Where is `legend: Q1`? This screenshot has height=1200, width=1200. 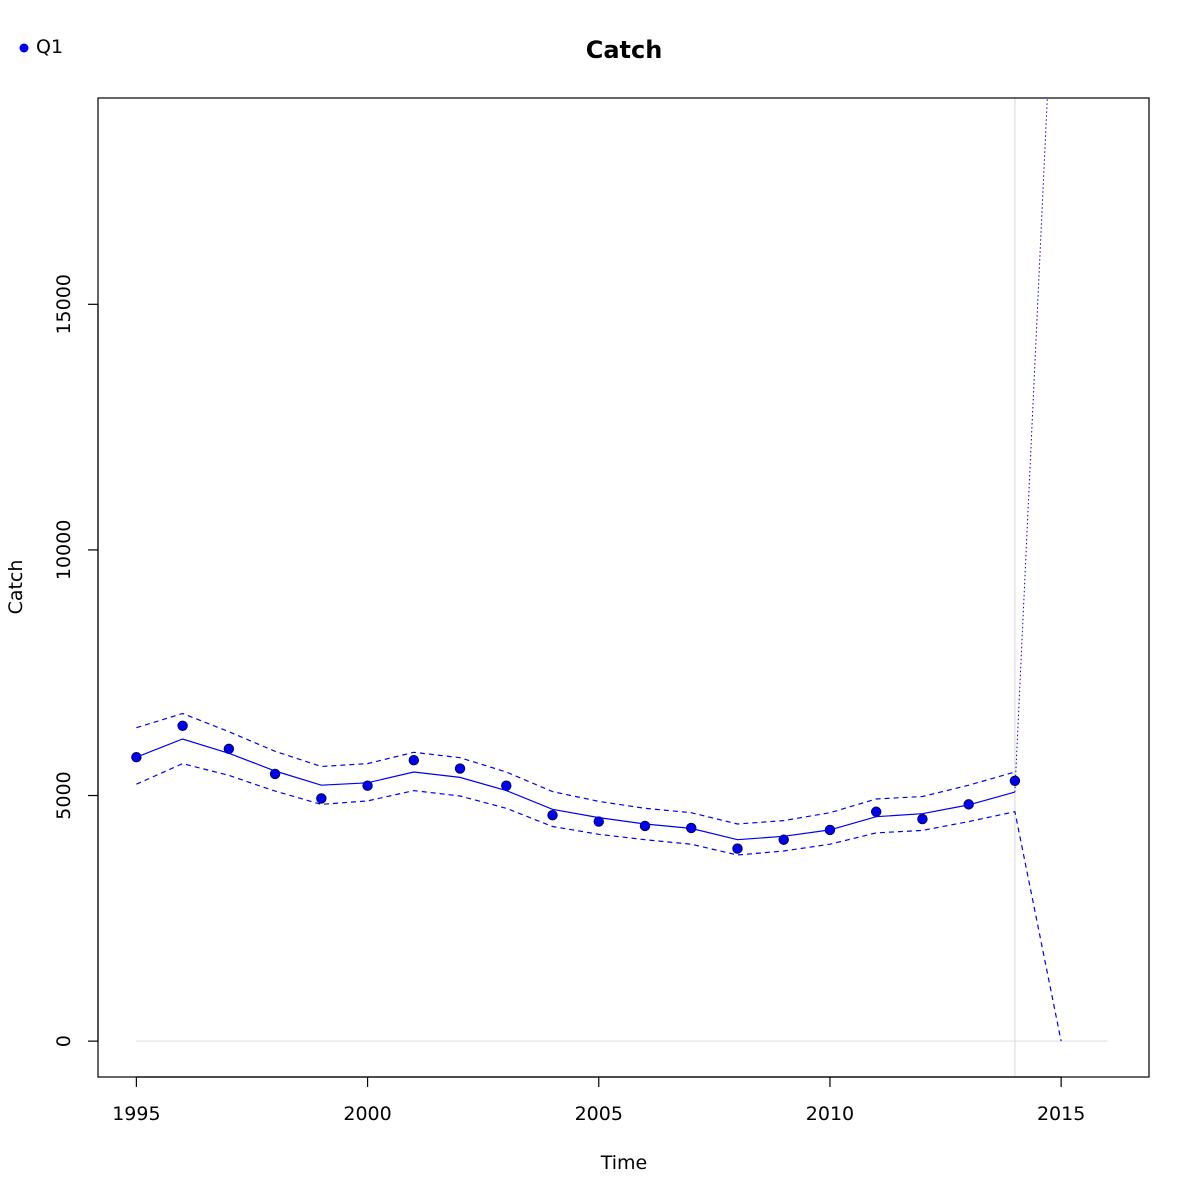 legend: Q1 is located at coordinates (41, 47).